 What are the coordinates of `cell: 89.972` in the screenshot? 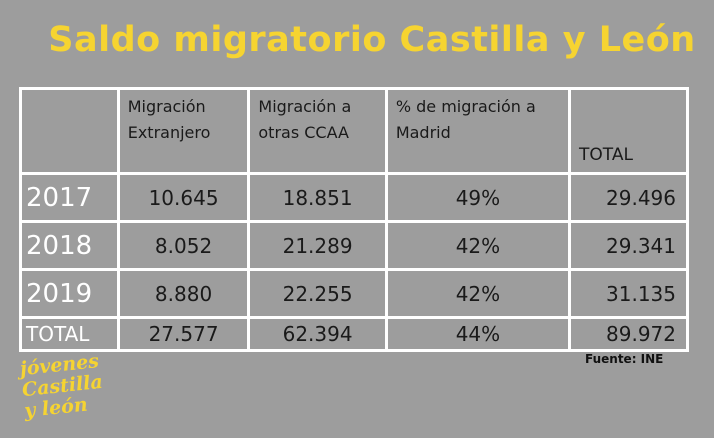 It's located at (628, 334).